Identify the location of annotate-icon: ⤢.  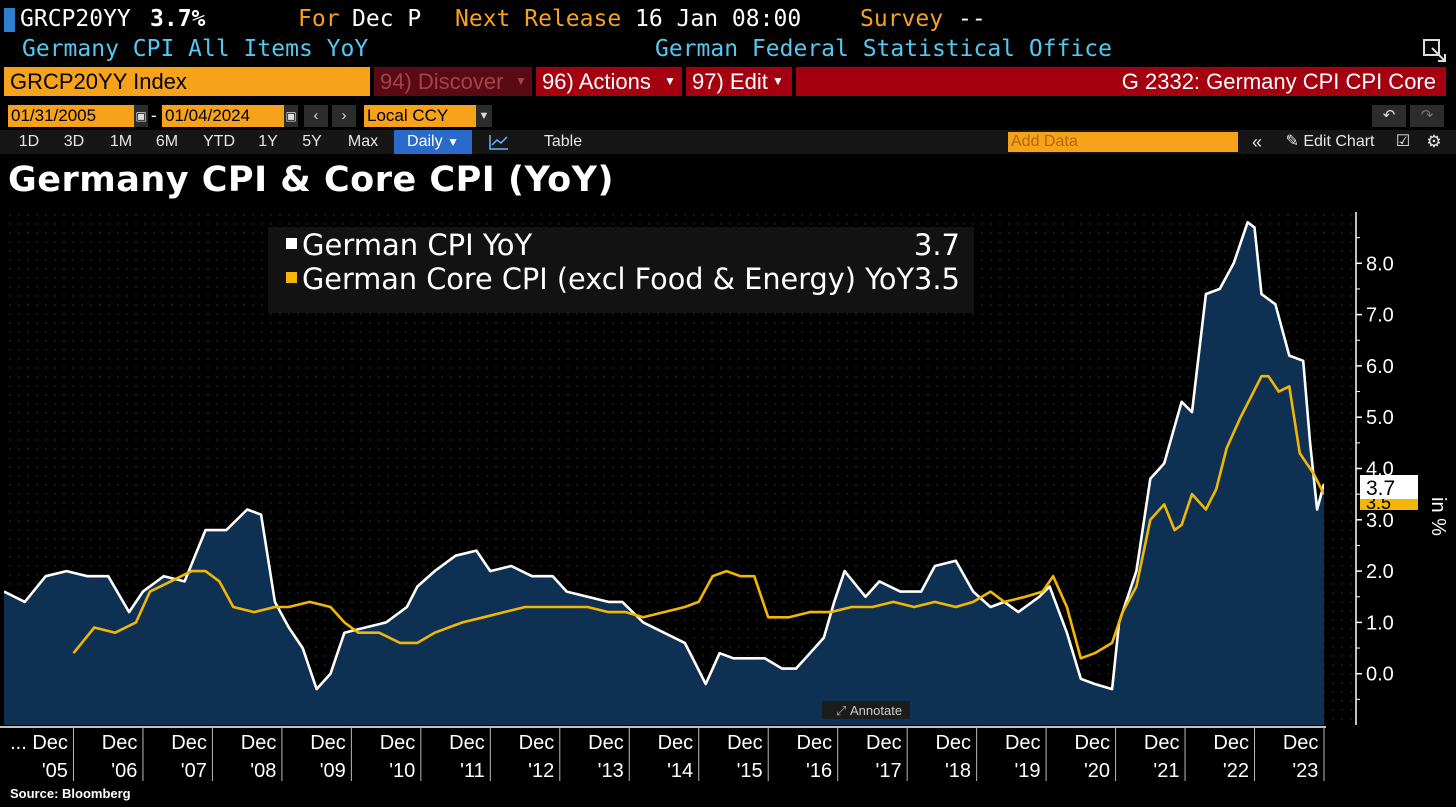
(841, 710).